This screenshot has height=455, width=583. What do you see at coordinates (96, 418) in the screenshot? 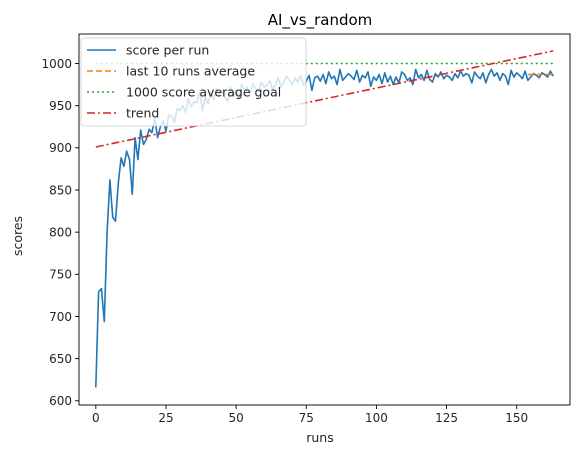
I see `x-tick-label: 0` at bounding box center [96, 418].